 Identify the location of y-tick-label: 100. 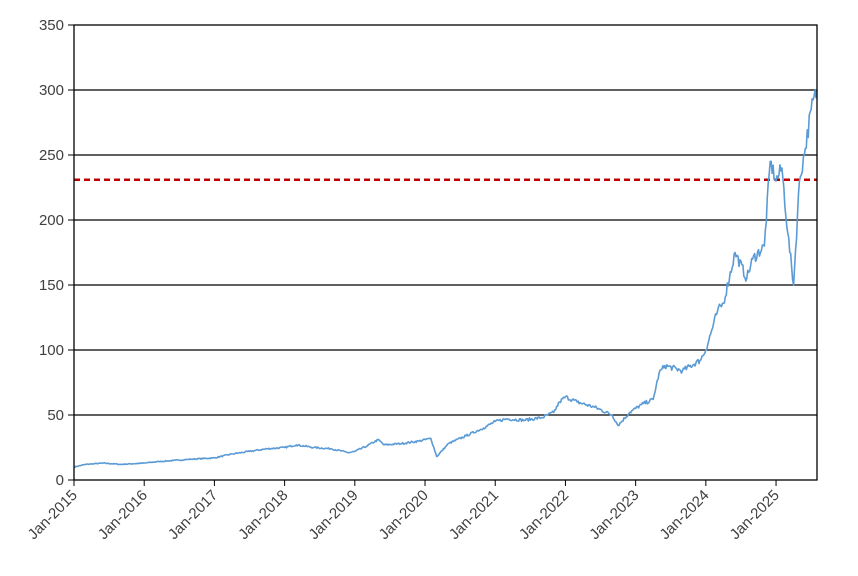
(51, 350).